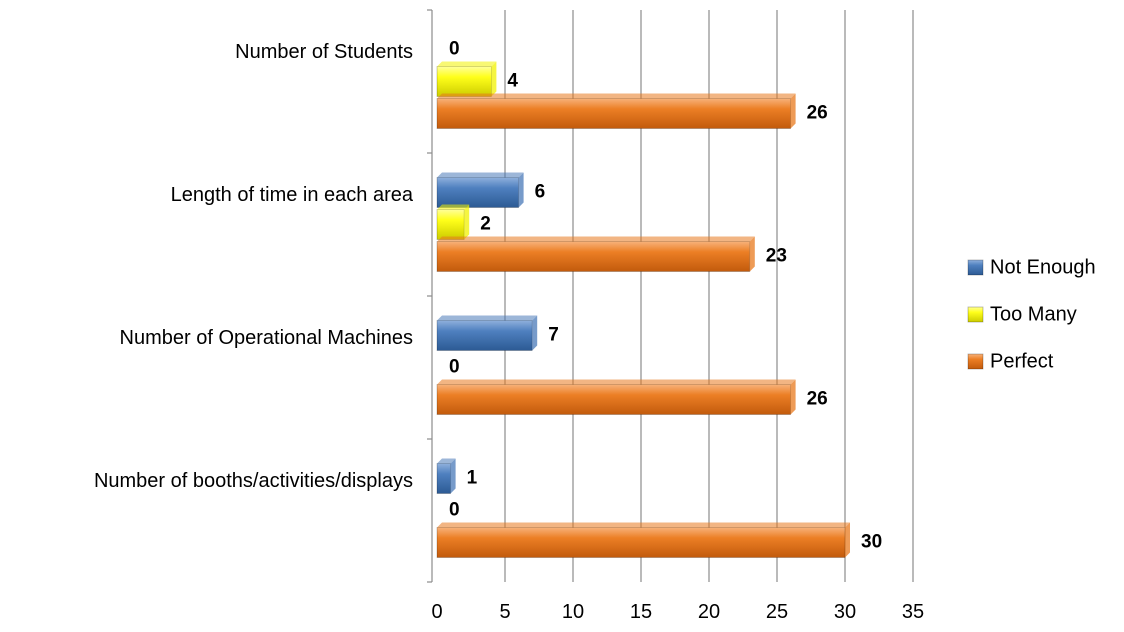 This screenshot has width=1124, height=632. Describe the element at coordinates (266, 338) in the screenshot. I see `category-label: Number of Operational Machines` at that location.